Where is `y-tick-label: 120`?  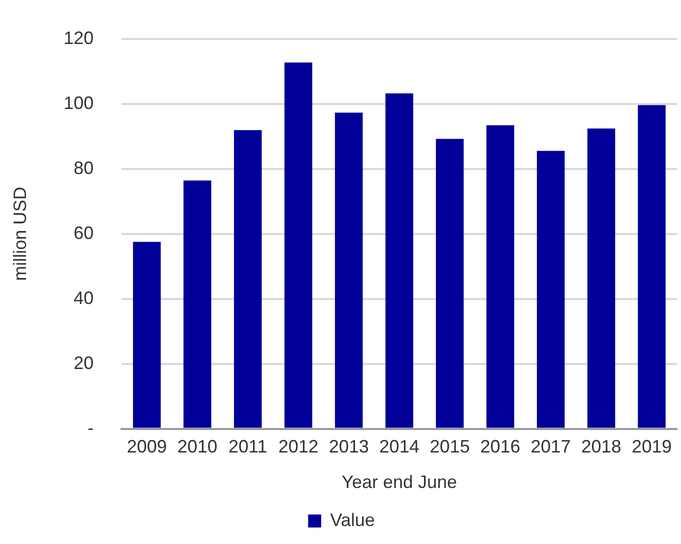
y-tick-label: 120 is located at coordinates (79, 38).